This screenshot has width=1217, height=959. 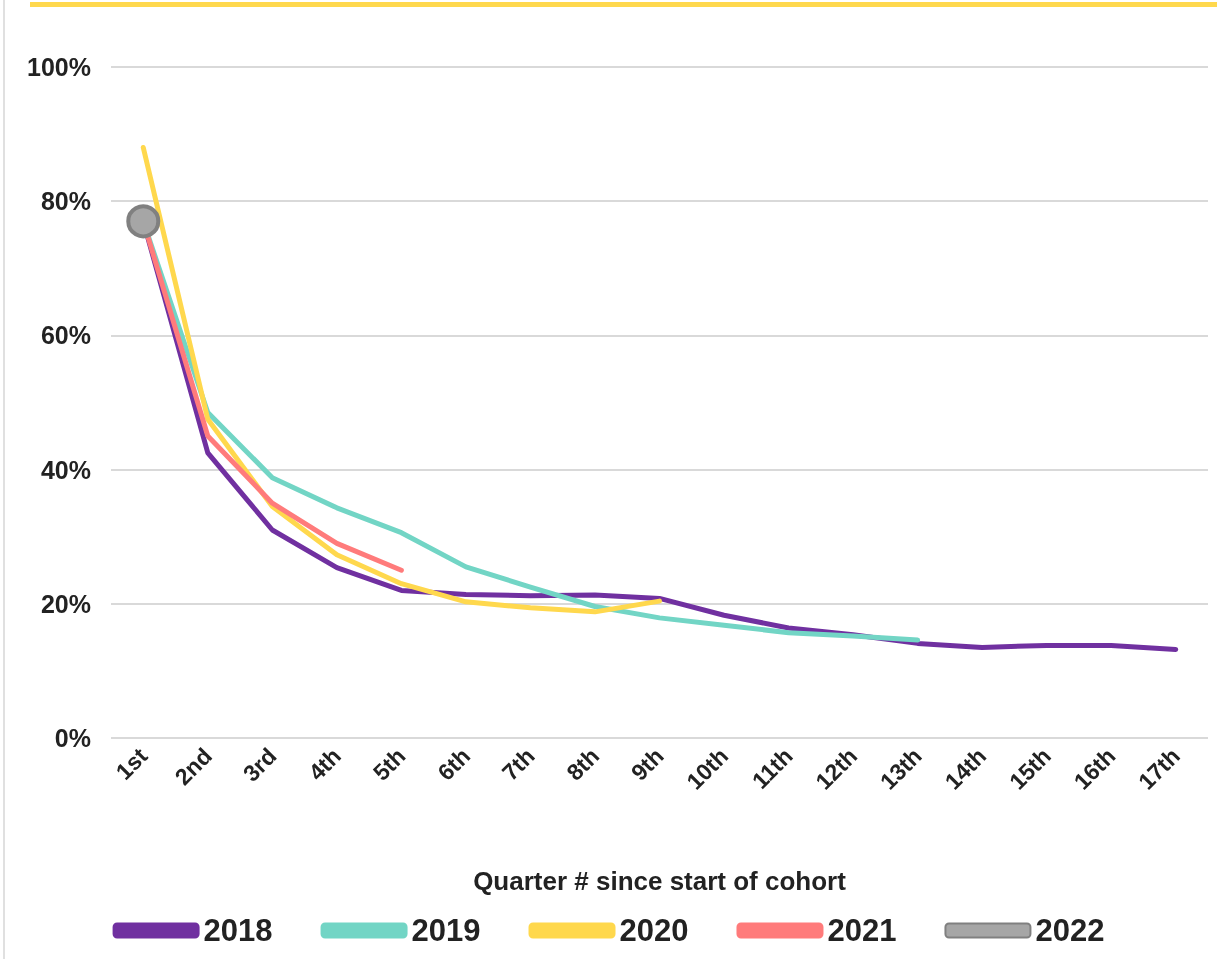 I want to click on y-tick-label: 80%, so click(x=65, y=201).